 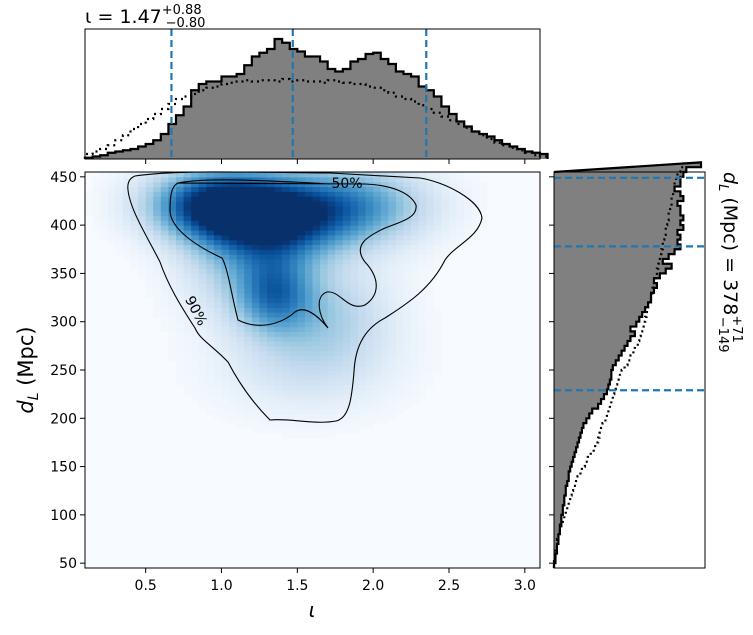 I want to click on main-x-ticks: 0.5 1.0 1.5 2.0 2.5 3.0, so click(x=335, y=581).